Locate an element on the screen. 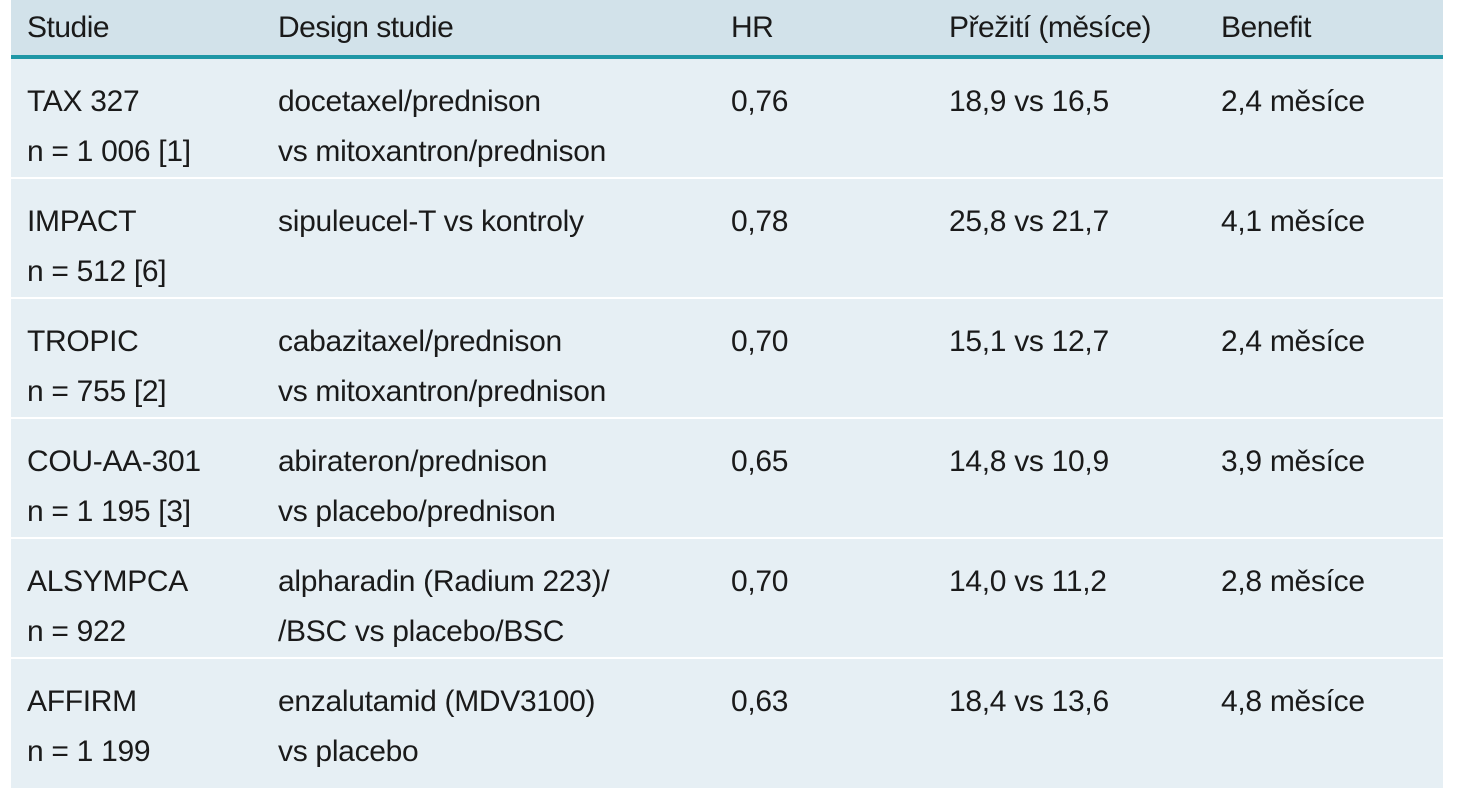 This screenshot has height=800, width=1460. study-n: n = 755 [2] is located at coordinates (97, 391).